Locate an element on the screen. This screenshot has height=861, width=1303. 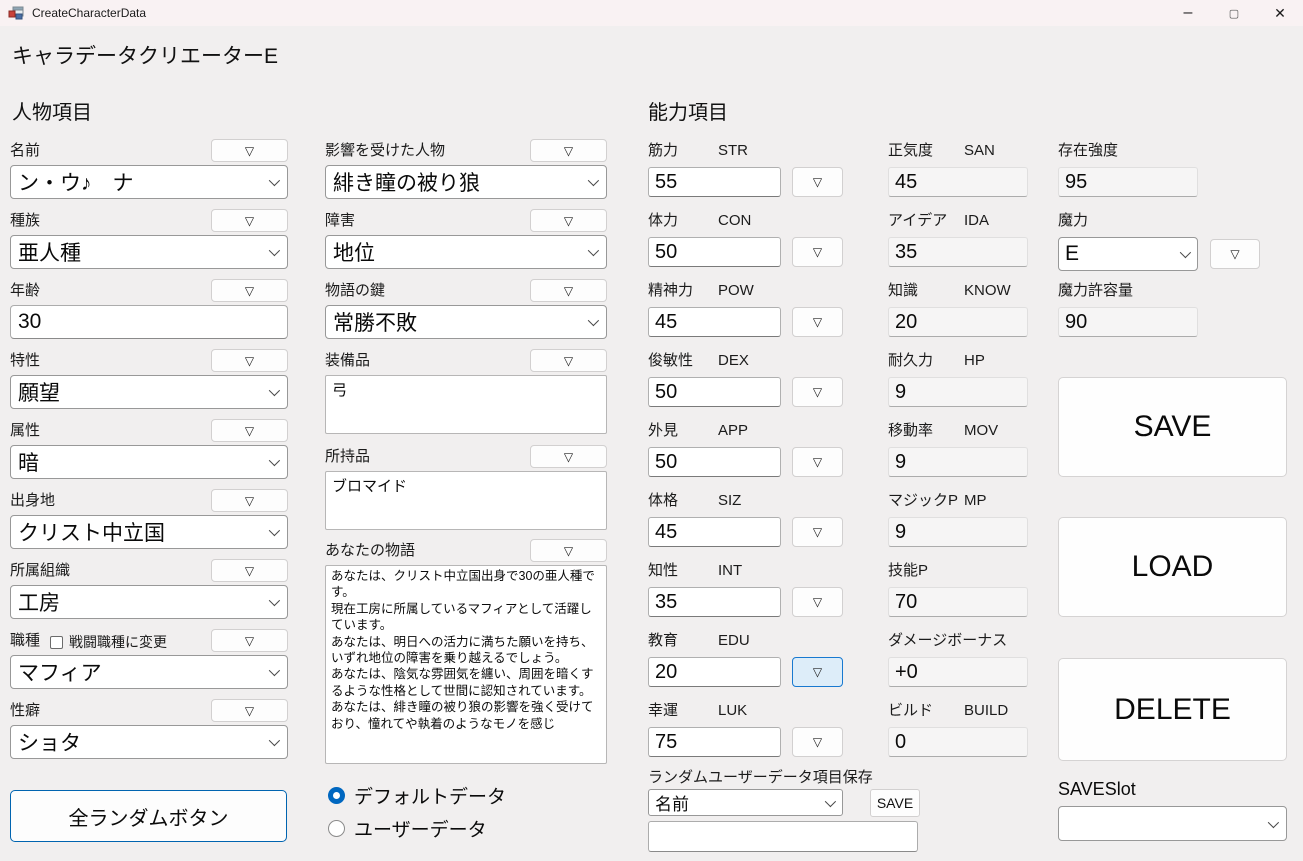
luk-label: 幸運 is located at coordinates (663, 710).